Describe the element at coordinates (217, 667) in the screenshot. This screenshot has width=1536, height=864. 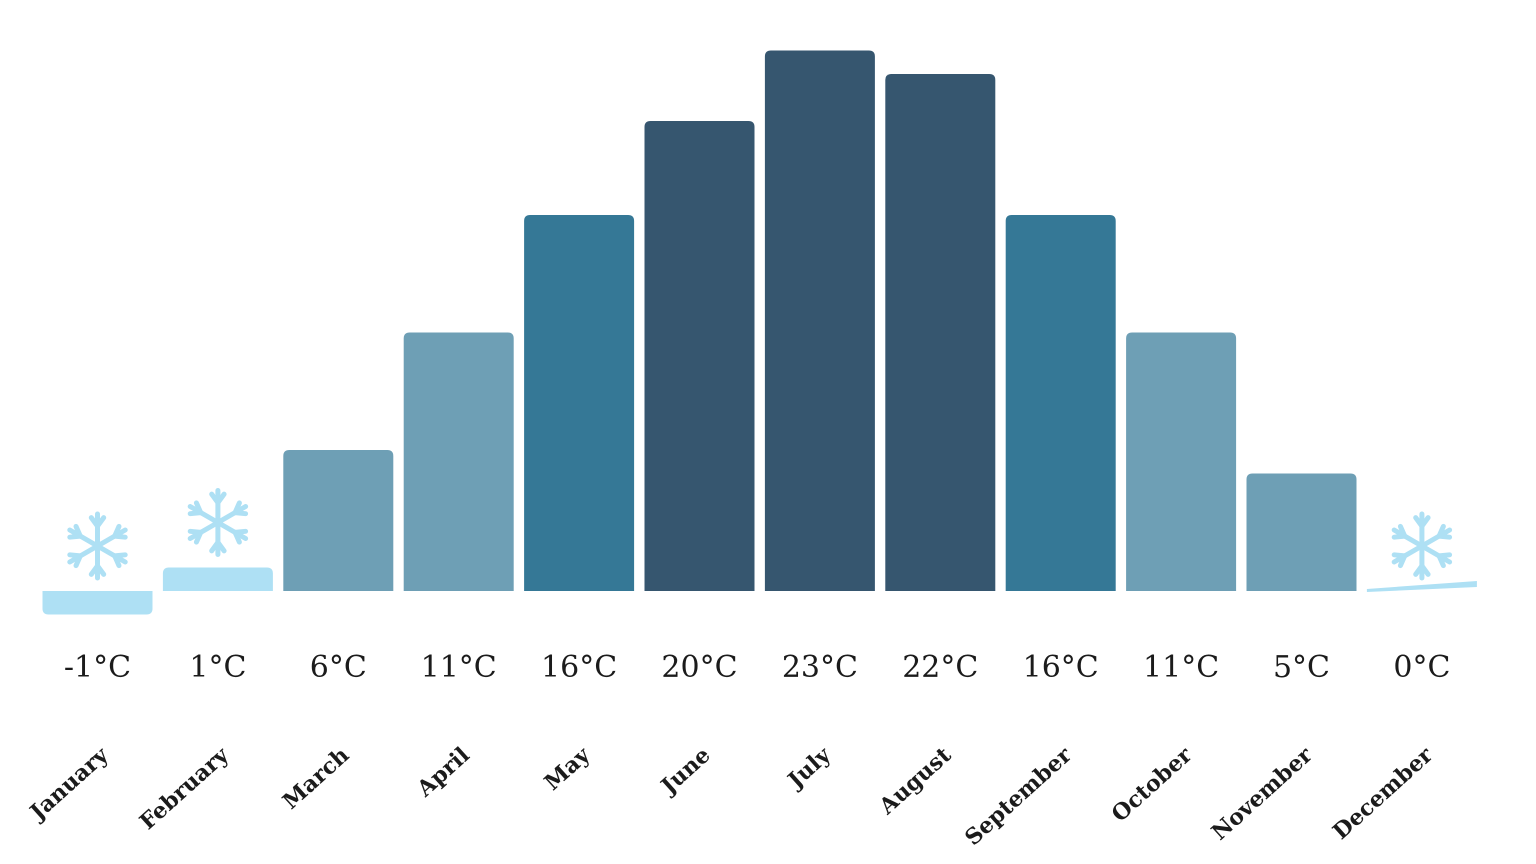
I see `value-label-february: 1°C` at that location.